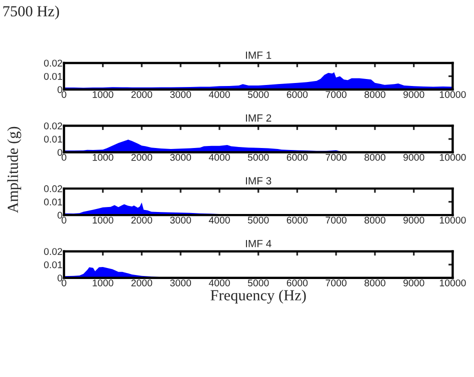  What do you see at coordinates (259, 180) in the screenshot?
I see `chart-title: IMF 3` at bounding box center [259, 180].